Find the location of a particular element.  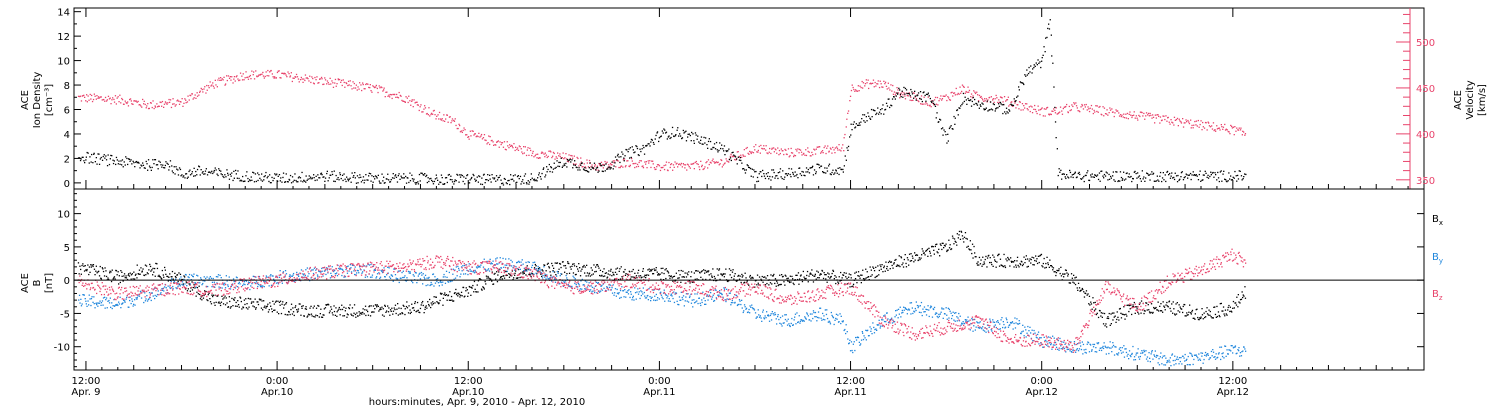

bottom-left-tick-label: 5 is located at coordinates (67, 248).